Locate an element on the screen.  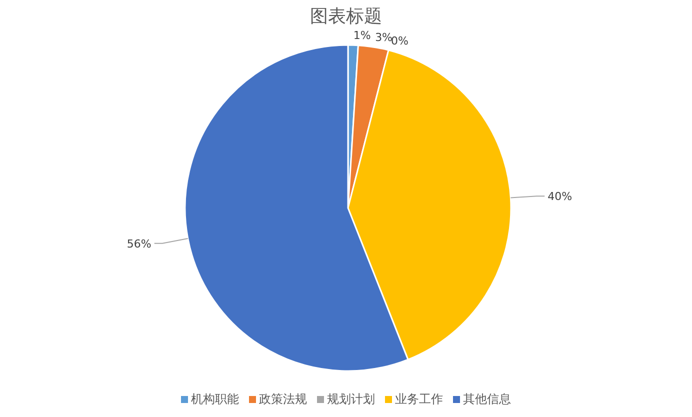
data-label: 1% is located at coordinates (362, 35).